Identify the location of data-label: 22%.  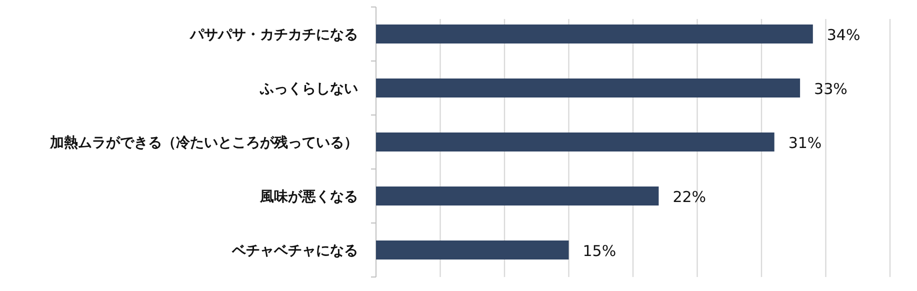
(689, 197).